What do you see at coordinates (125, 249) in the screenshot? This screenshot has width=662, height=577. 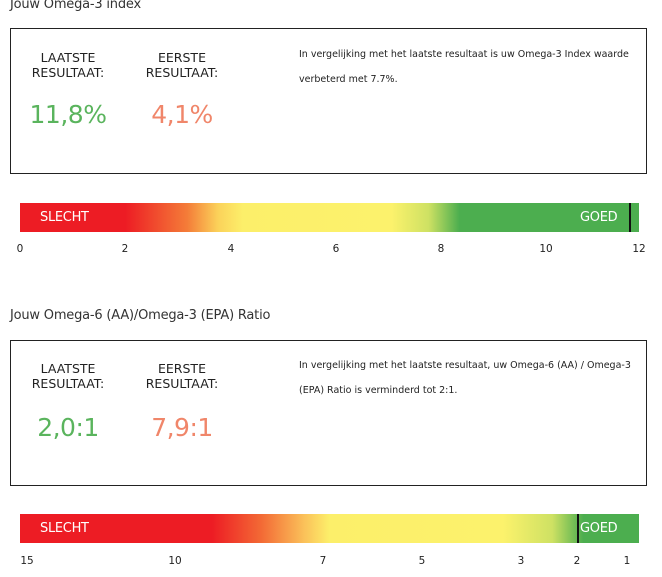 I see `omega3-tick: 2` at bounding box center [125, 249].